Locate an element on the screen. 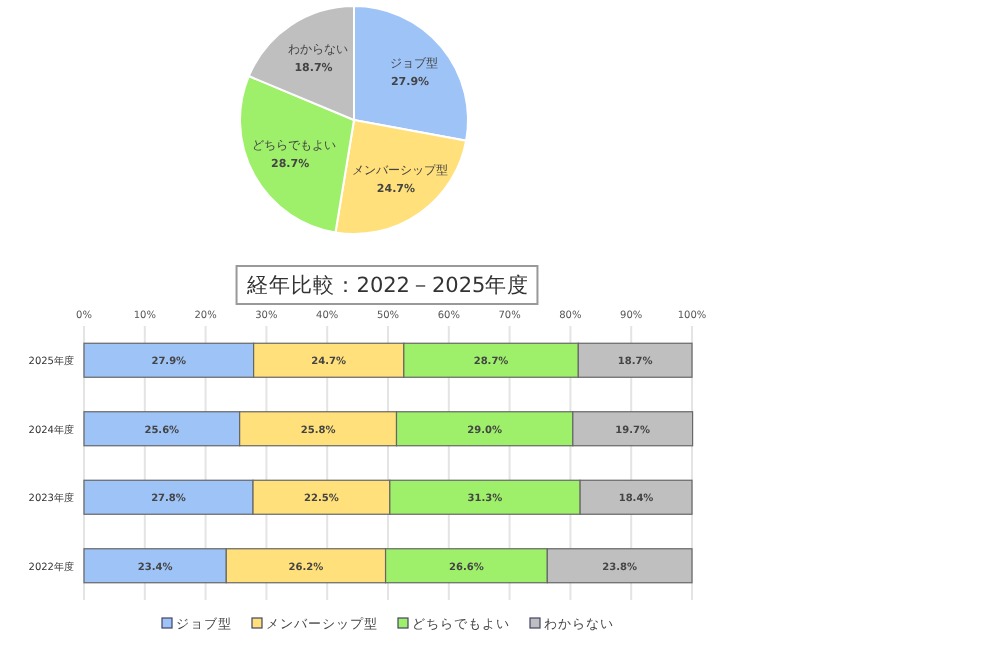 The width and height of the screenshot is (1000, 648). chart-title: 経年比較：2022－2025年度 is located at coordinates (387, 285).